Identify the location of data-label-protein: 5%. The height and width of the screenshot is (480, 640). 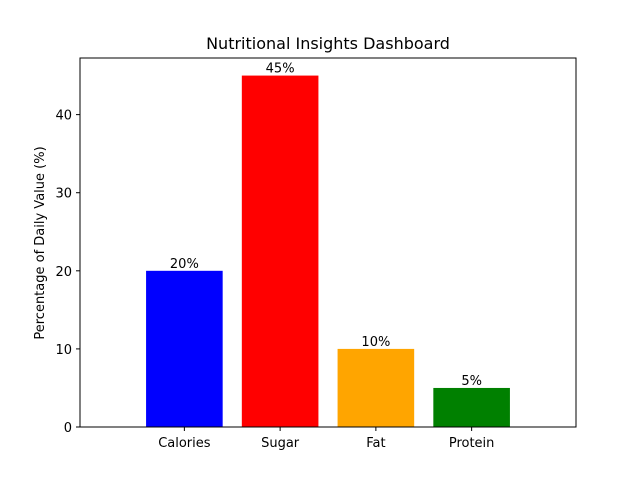
(471, 381).